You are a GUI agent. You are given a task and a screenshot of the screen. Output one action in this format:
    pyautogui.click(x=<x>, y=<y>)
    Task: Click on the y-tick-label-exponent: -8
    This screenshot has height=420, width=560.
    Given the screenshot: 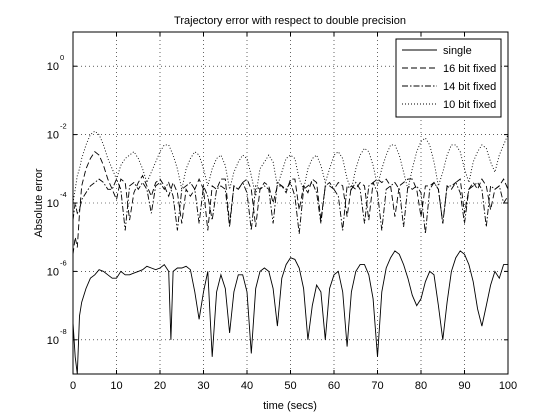 What is the action you would take?
    pyautogui.click(x=63, y=331)
    